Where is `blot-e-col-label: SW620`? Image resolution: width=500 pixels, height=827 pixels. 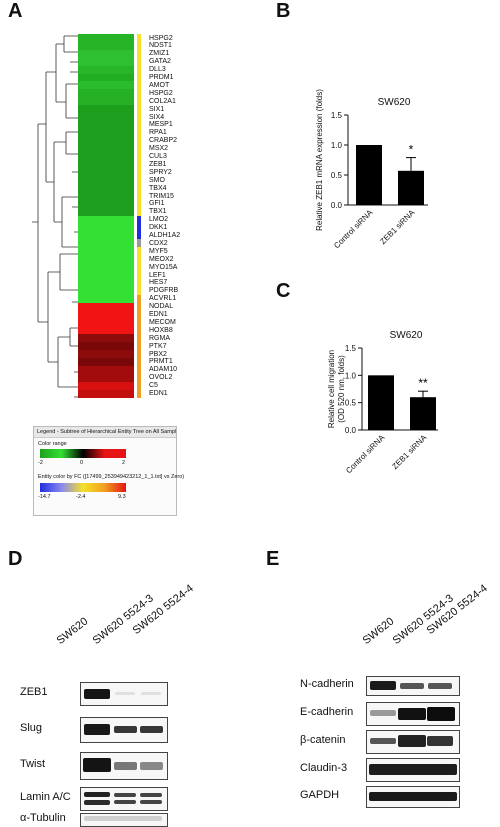 blot-e-col-label: SW620 is located at coordinates (378, 631).